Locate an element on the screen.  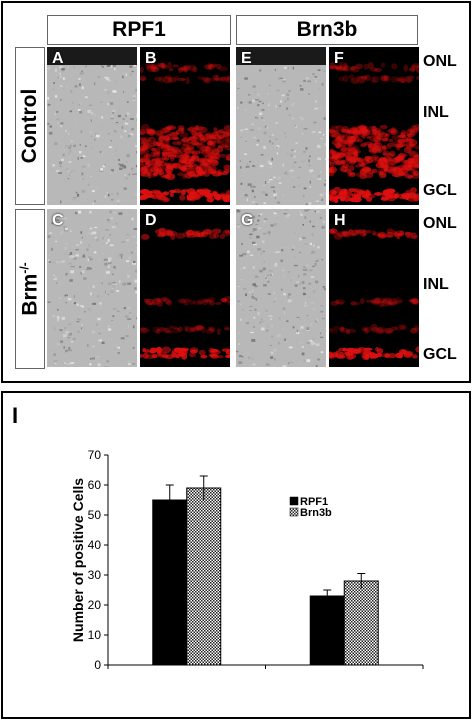
y-tick-label-6: 60 is located at coordinates (95, 485).